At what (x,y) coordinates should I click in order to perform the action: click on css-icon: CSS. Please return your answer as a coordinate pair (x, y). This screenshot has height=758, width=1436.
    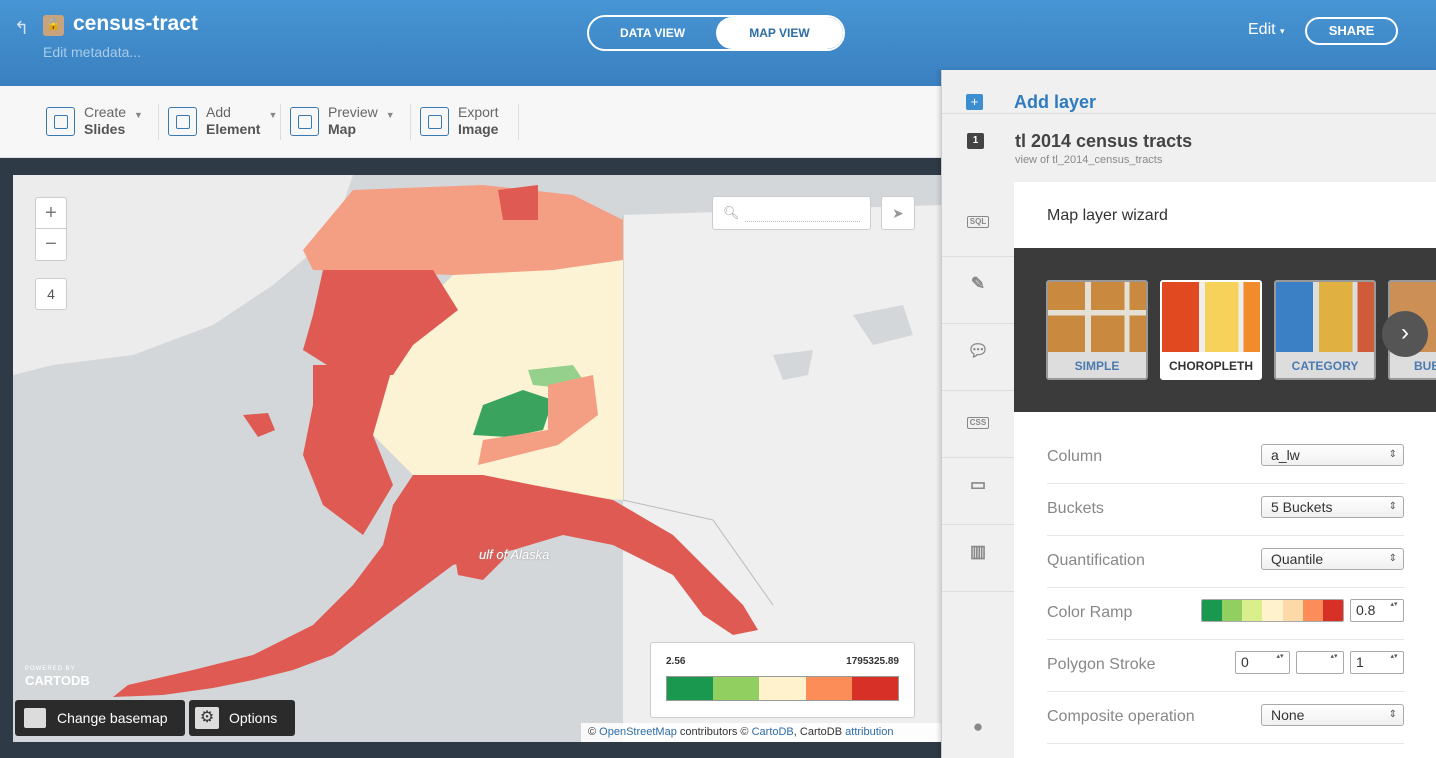
    Looking at the image, I should click on (978, 423).